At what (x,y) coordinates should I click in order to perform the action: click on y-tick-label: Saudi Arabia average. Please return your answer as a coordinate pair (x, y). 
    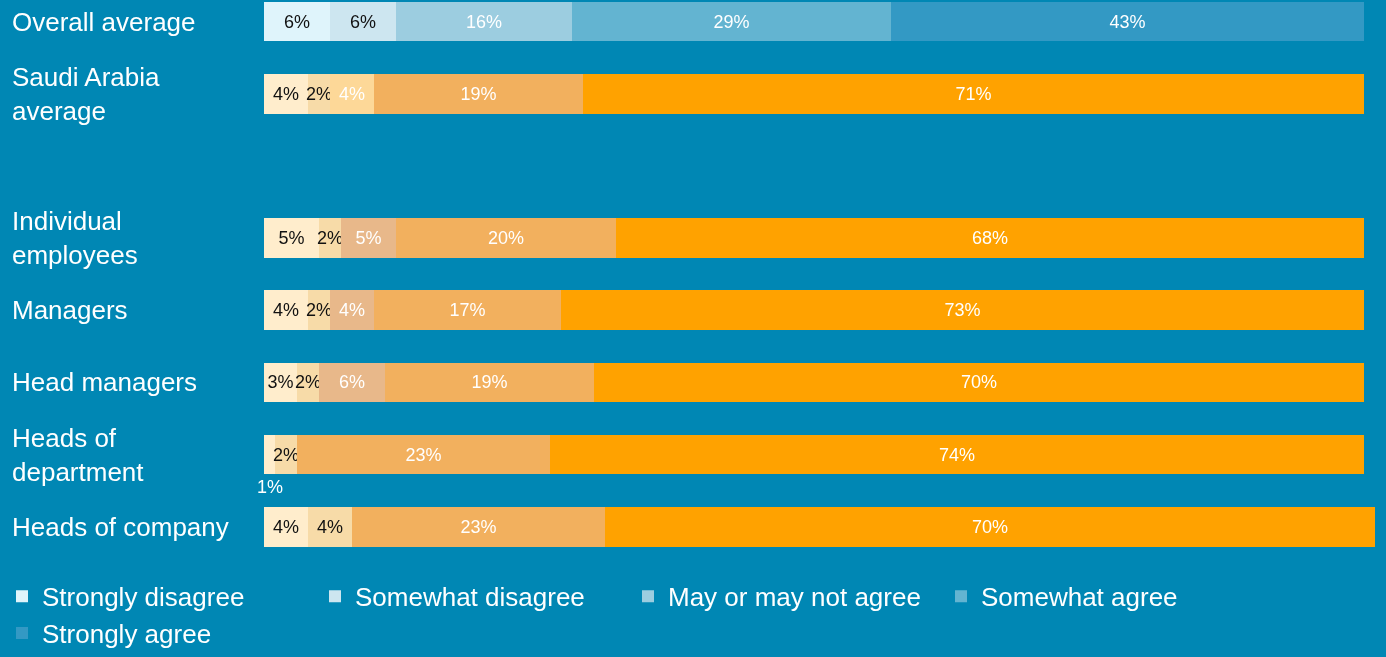
    Looking at the image, I should click on (86, 94).